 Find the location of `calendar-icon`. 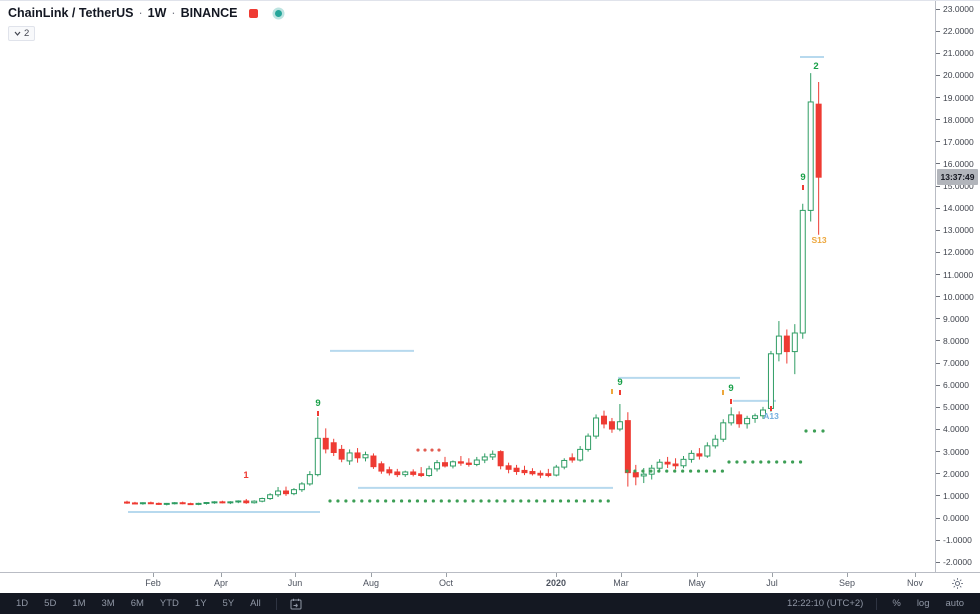

calendar-icon is located at coordinates (296, 603).